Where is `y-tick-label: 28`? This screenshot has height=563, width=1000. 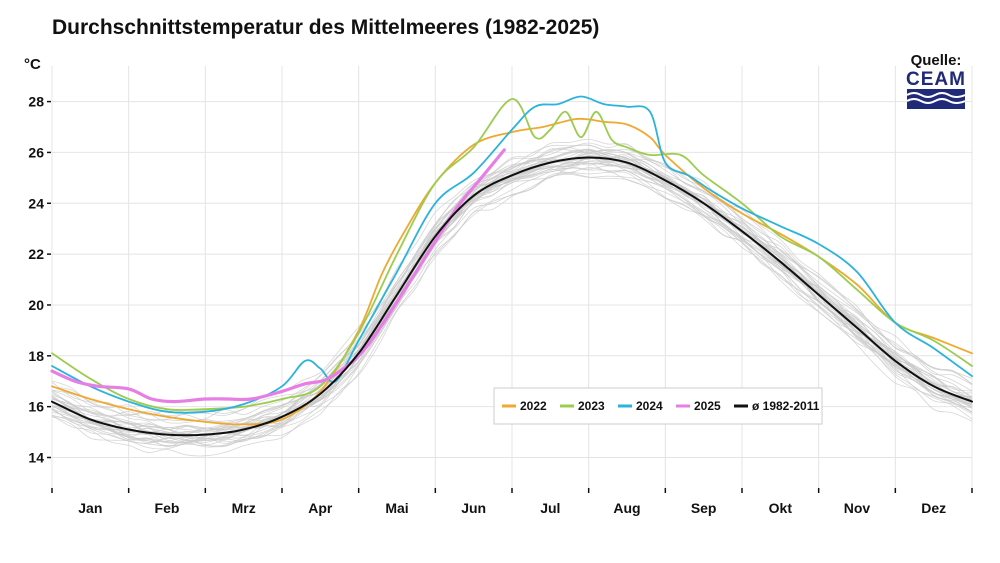
y-tick-label: 28 is located at coordinates (36, 102).